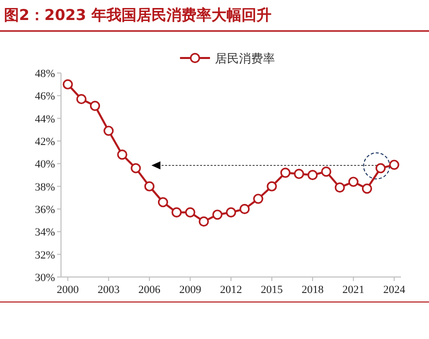 The width and height of the screenshot is (429, 339). What do you see at coordinates (44, 255) in the screenshot?
I see `y-tick-label: 32%` at bounding box center [44, 255].